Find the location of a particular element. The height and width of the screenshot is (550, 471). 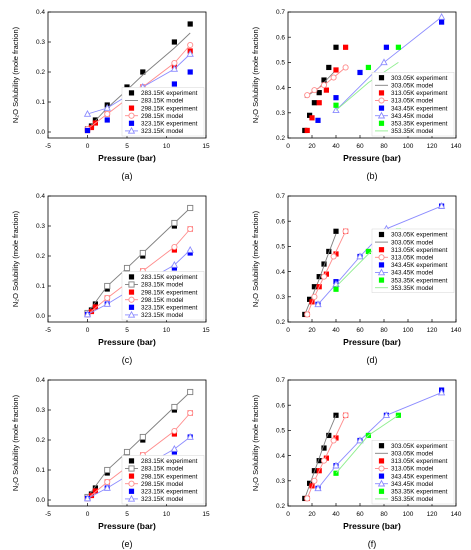

y-tick-label: 0.4 is located at coordinates (40, 12).